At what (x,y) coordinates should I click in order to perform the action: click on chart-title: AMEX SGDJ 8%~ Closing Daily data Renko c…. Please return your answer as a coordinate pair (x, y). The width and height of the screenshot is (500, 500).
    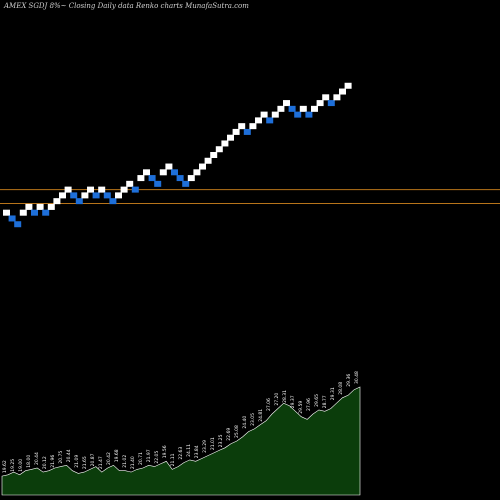
    Looking at the image, I should click on (126, 6).